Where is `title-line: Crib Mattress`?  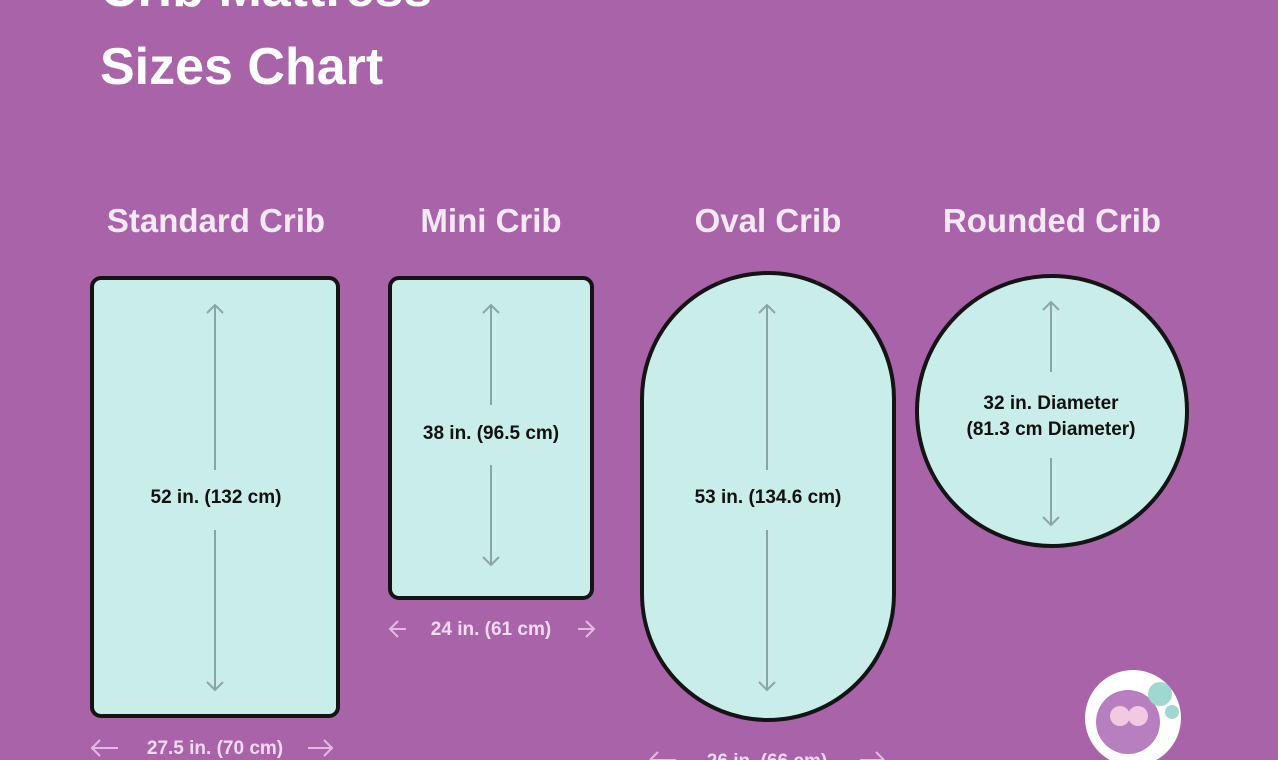 title-line: Crib Mattress is located at coordinates (266, 9).